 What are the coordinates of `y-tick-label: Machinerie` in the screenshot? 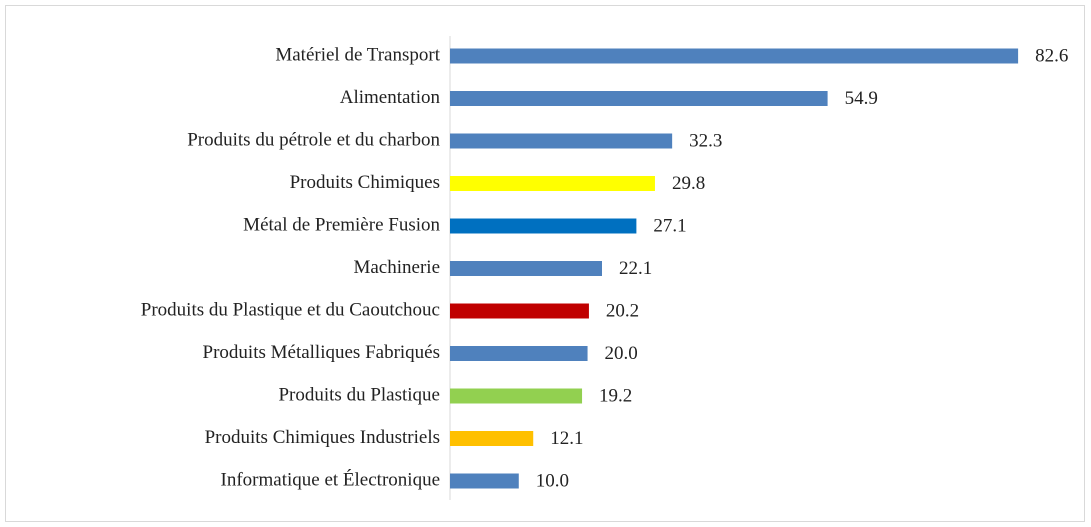 It's located at (396, 267).